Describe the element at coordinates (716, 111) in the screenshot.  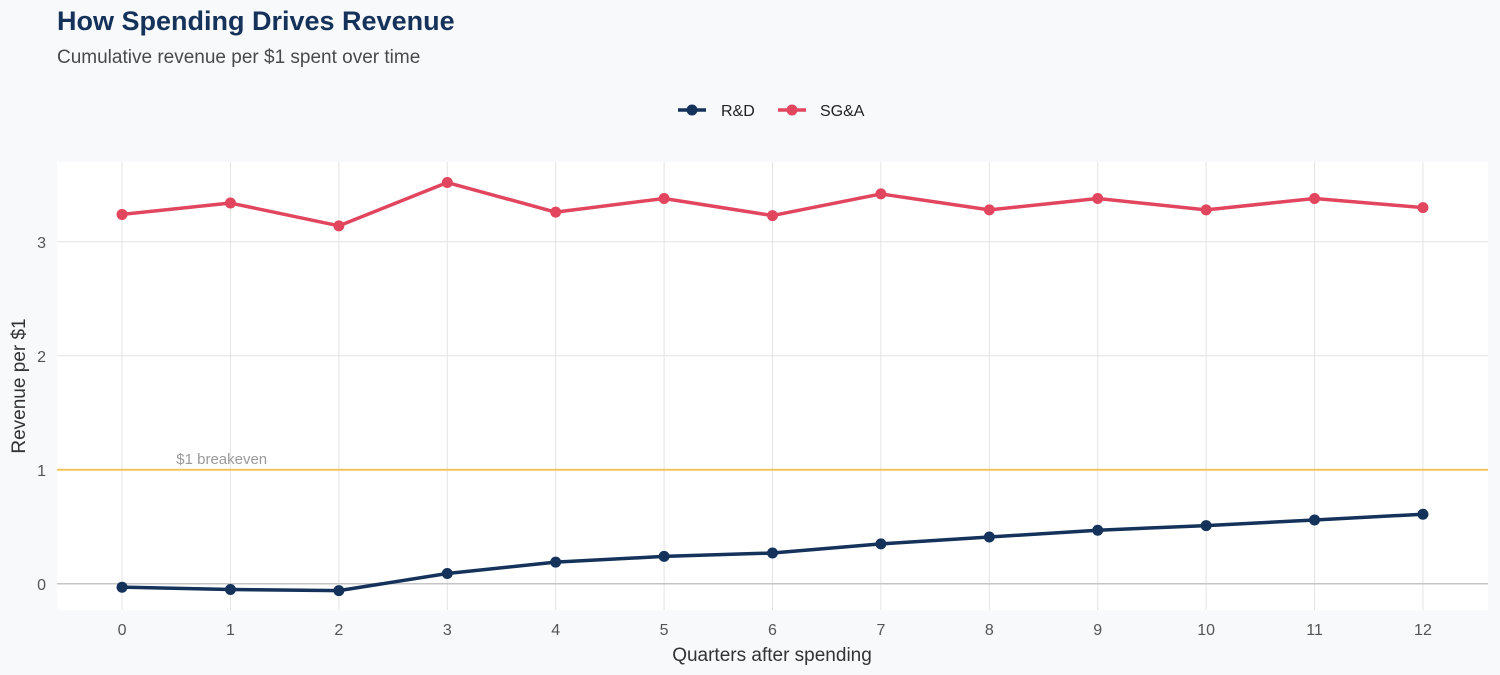
I see `legend-item-r-d: R&D` at that location.